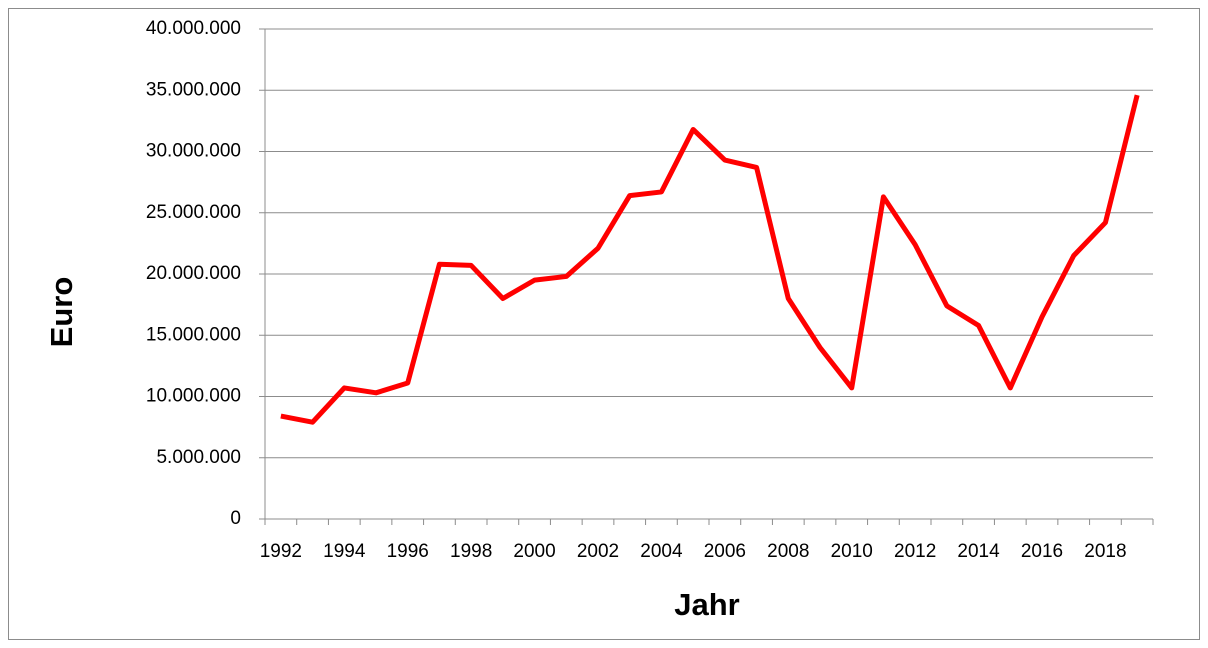 The width and height of the screenshot is (1208, 648). I want to click on x-tick-label: 2008, so click(788, 551).